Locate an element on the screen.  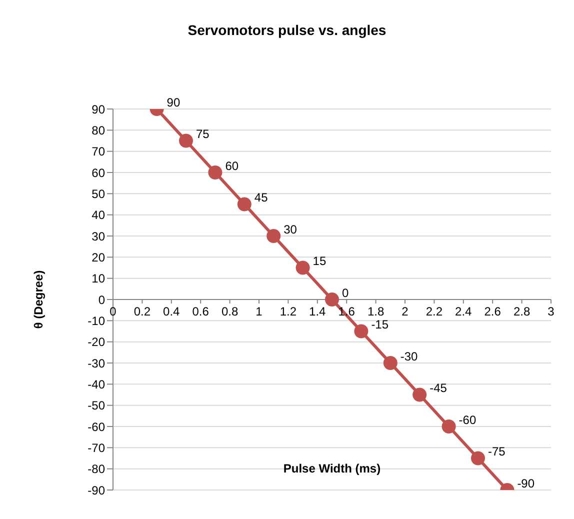
x-tick-label: 1.4 is located at coordinates (317, 311).